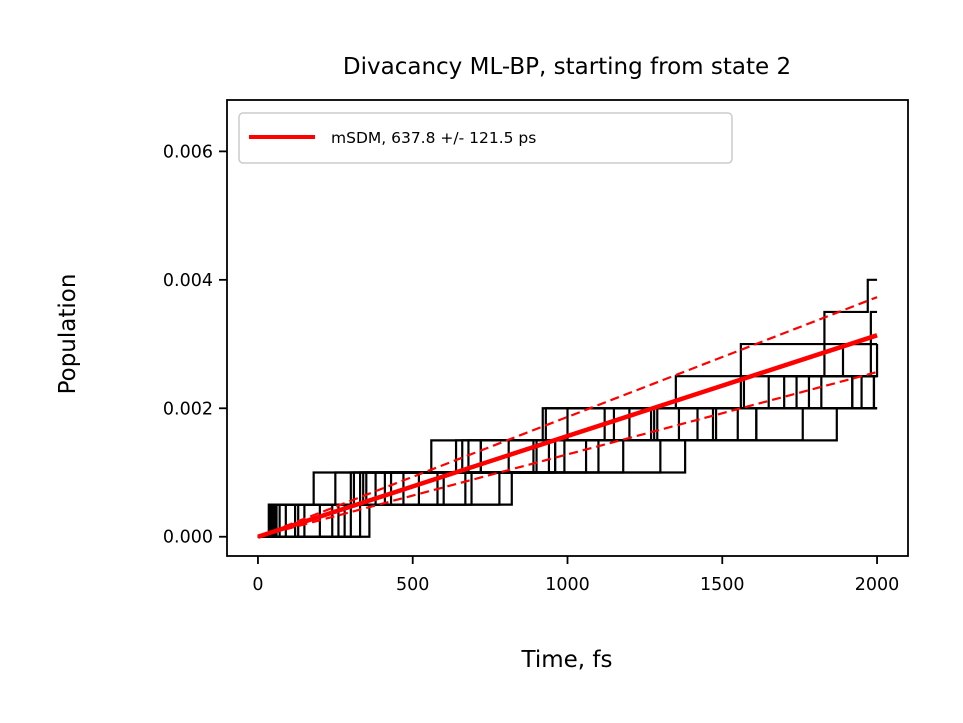 The width and height of the screenshot is (963, 723). Describe the element at coordinates (877, 585) in the screenshot. I see `x-tick-label-2000: 2000` at that location.